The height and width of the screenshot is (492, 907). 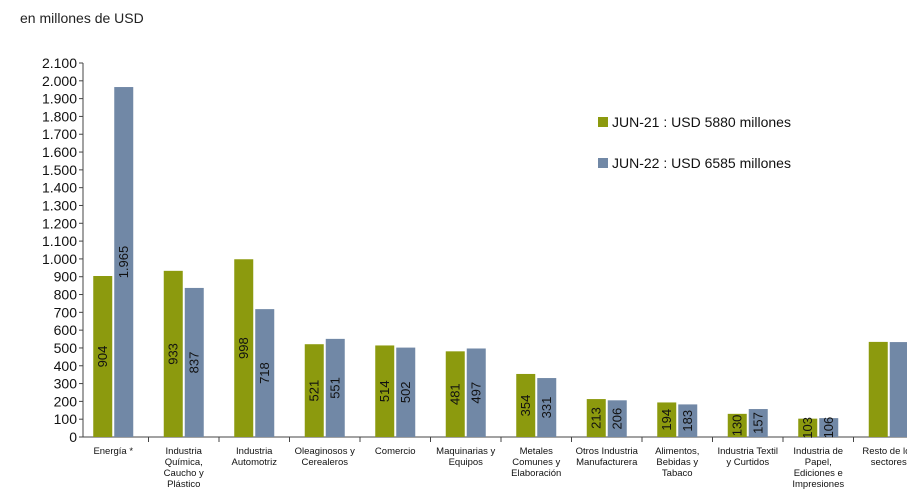 I want to click on data-label: 1.965, so click(x=123, y=262).